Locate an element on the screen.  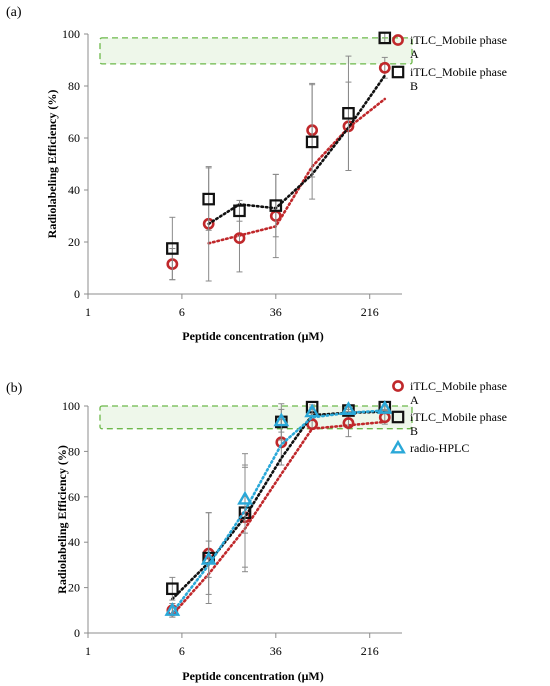
legend-label: radio-HPLC is located at coordinates (439, 448).